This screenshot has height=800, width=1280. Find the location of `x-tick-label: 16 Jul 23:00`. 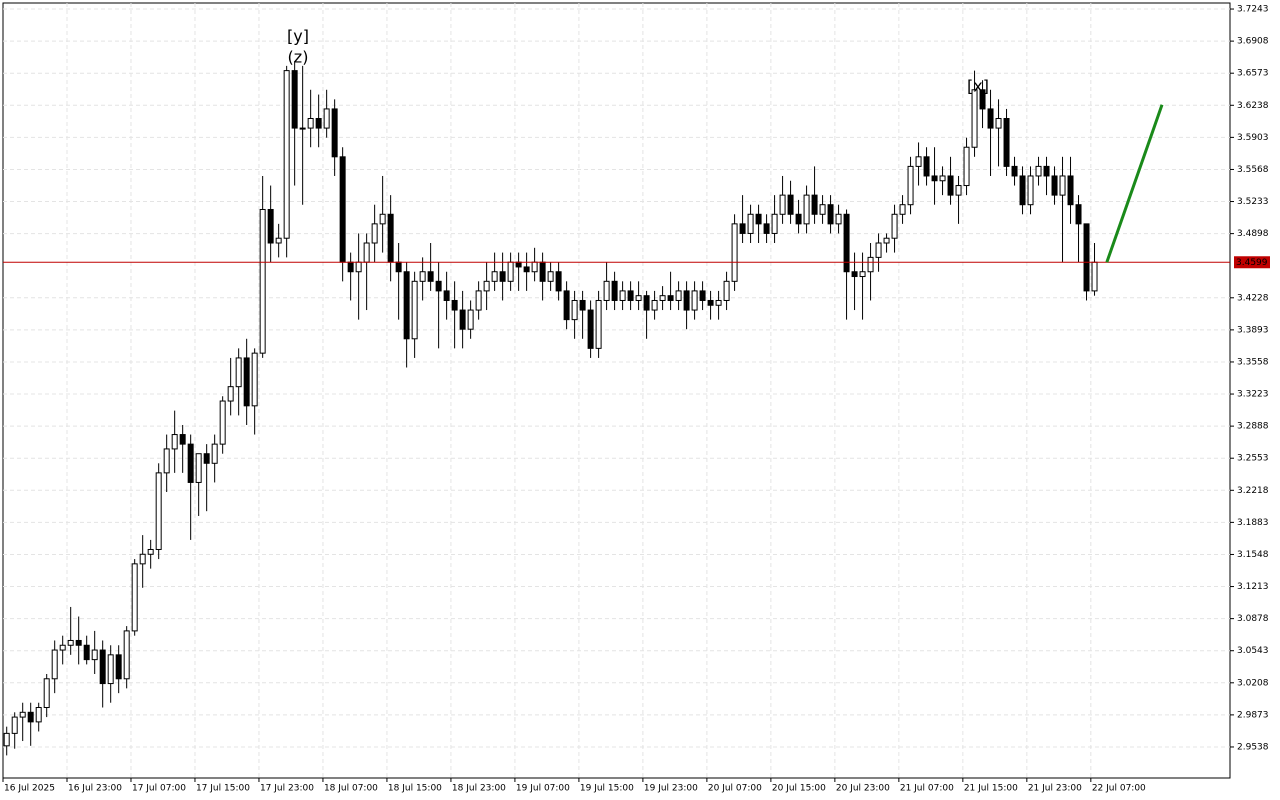

x-tick-label: 16 Jul 23:00 is located at coordinates (95, 789).